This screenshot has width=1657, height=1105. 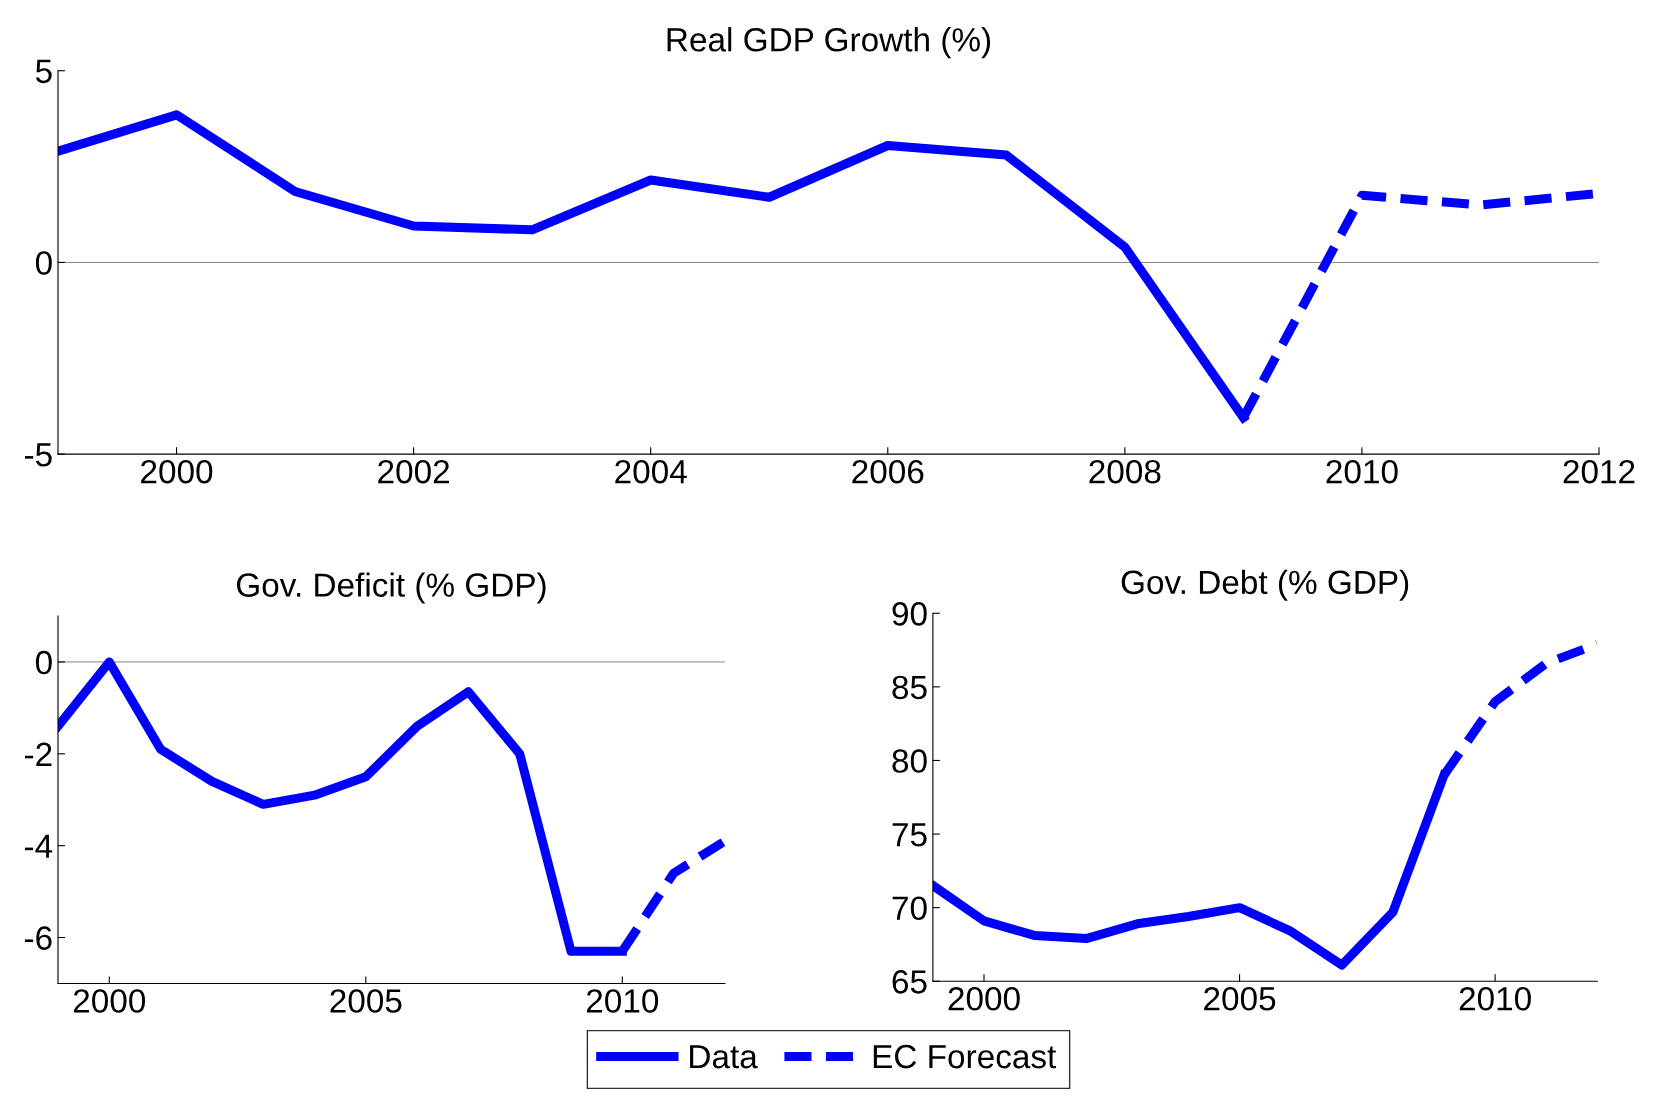 What do you see at coordinates (38, 938) in the screenshot?
I see `y-tick-label: -6` at bounding box center [38, 938].